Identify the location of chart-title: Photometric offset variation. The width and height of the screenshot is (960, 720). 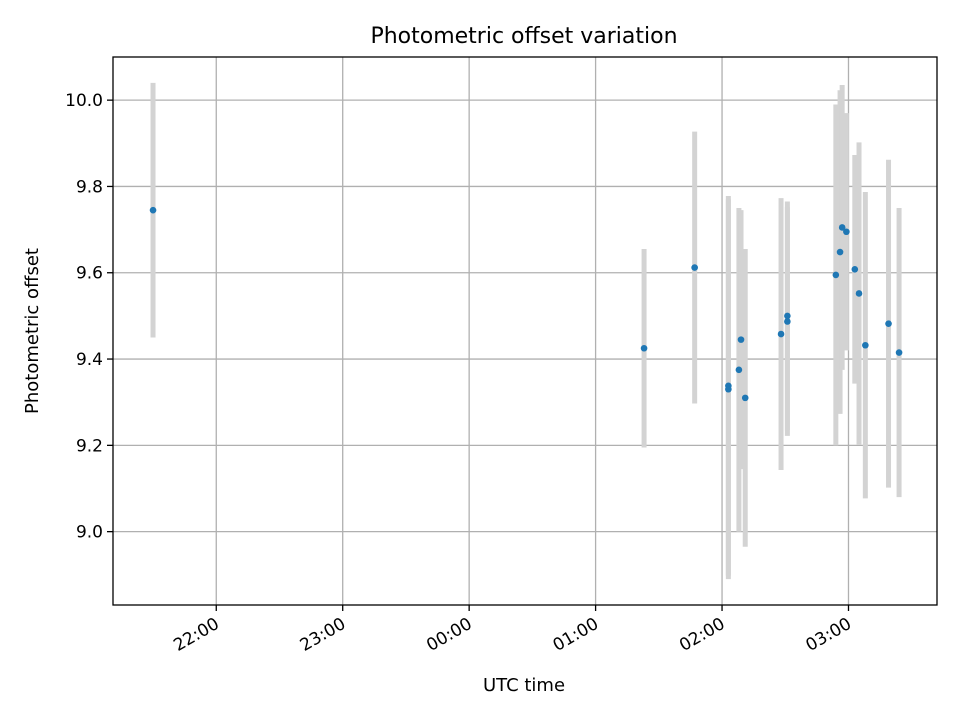
(523, 36).